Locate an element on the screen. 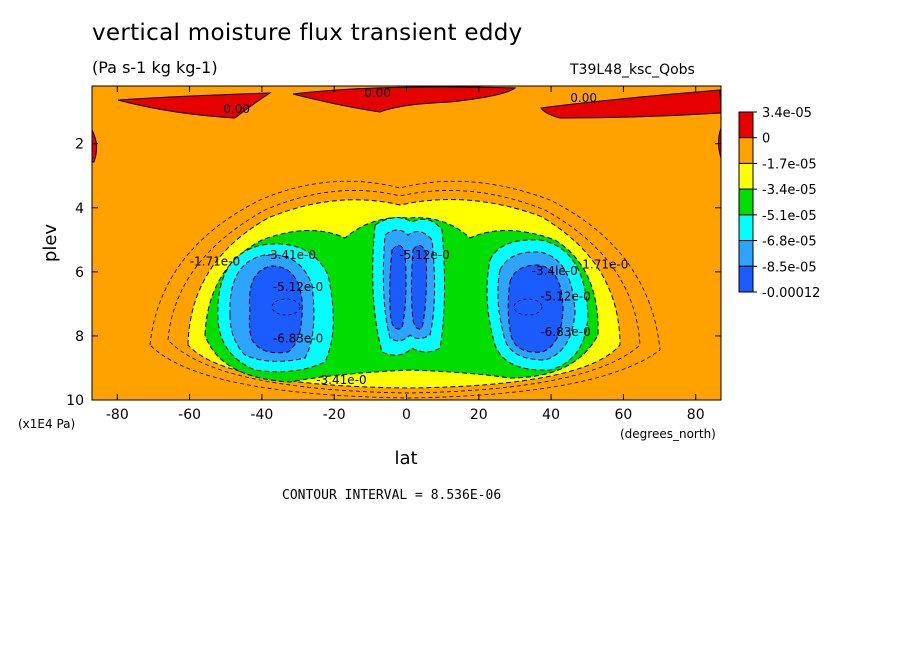 The height and width of the screenshot is (654, 904). colorbar-label: -8.5e-05 is located at coordinates (789, 267).